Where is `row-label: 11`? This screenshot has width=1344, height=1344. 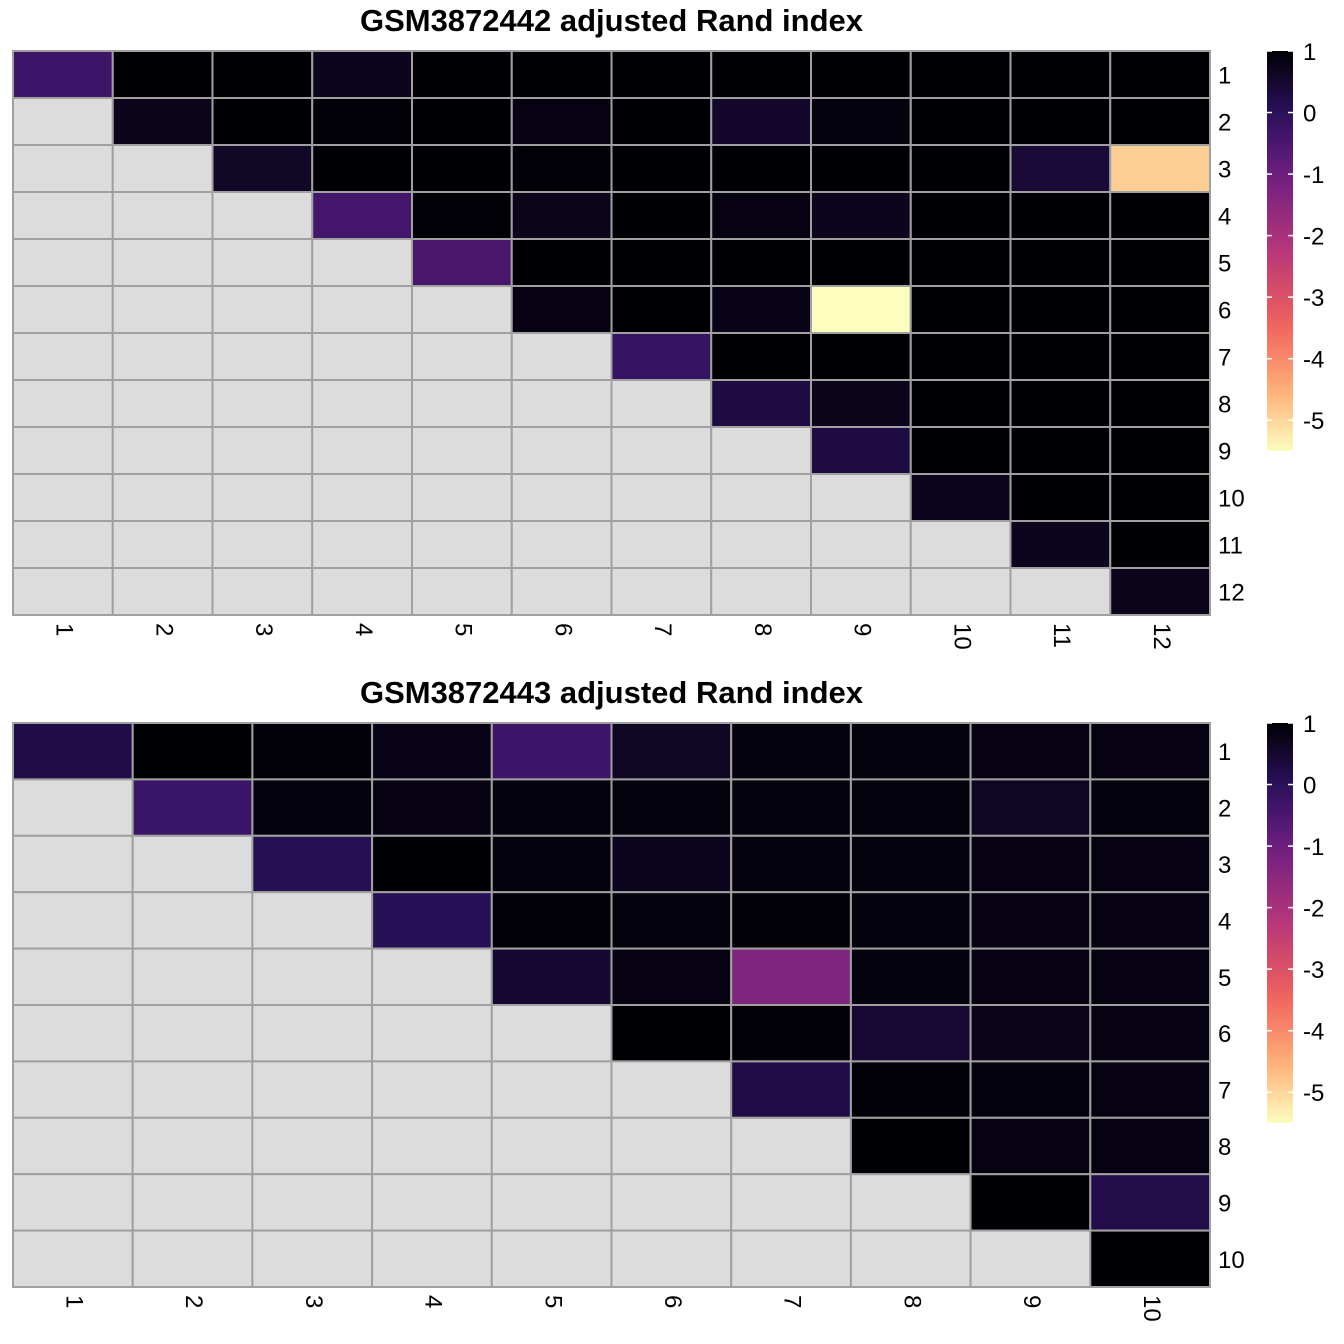
row-label: 11 is located at coordinates (1230, 546).